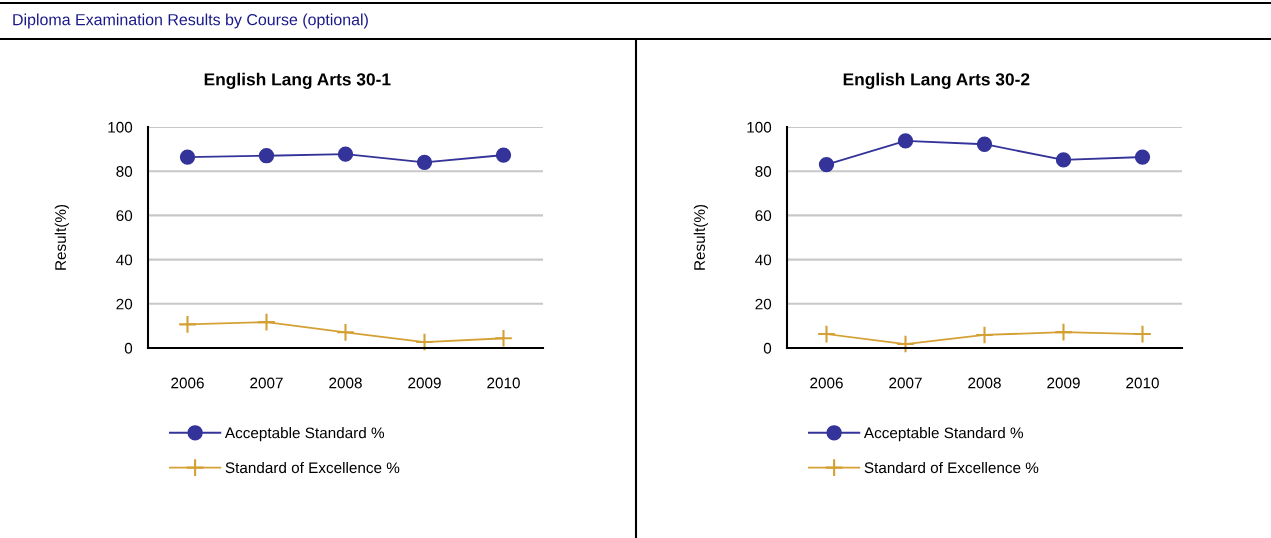 The height and width of the screenshot is (538, 1271). What do you see at coordinates (297, 81) in the screenshot?
I see `chart-title: English Lang Arts 30-1` at bounding box center [297, 81].